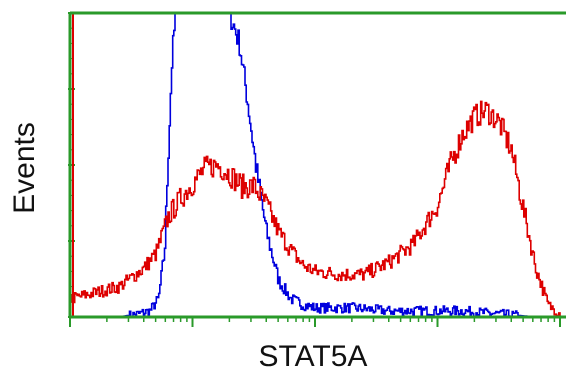 The width and height of the screenshot is (566, 379). I want to click on x-axis-label: STAT5A, so click(313, 356).